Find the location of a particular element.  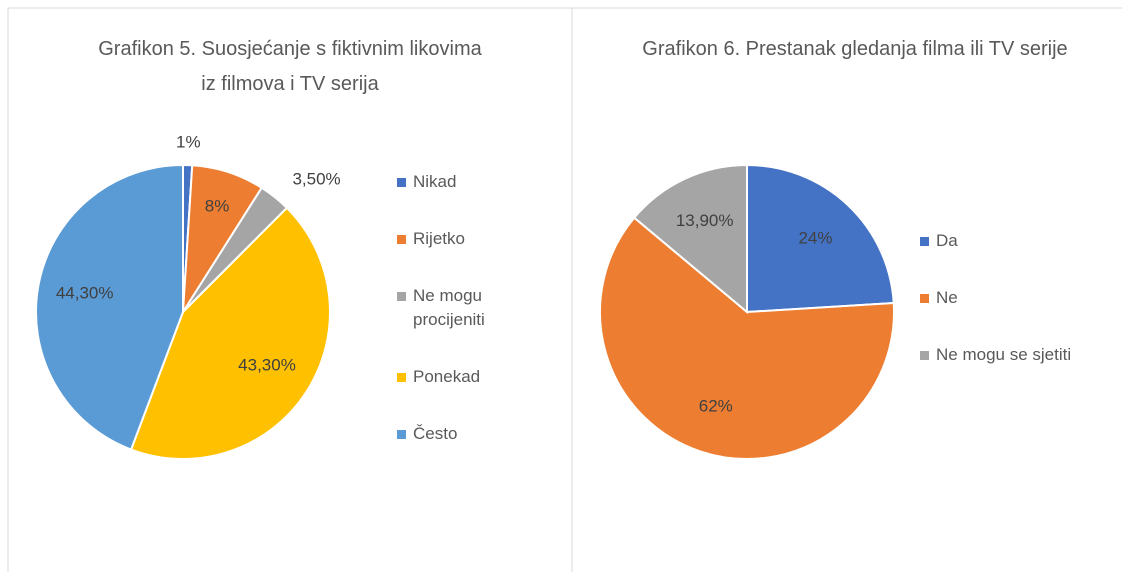

legend-item: Često is located at coordinates (477, 434).